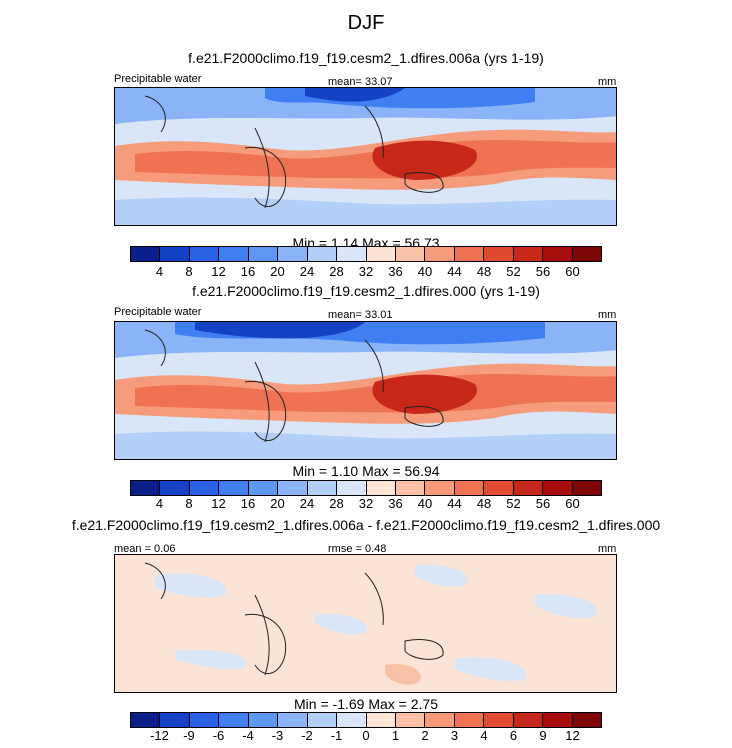 Image resolution: width=732 pixels, height=748 pixels. What do you see at coordinates (543, 271) in the screenshot?
I see `colorbar-tick-label: 56` at bounding box center [543, 271].